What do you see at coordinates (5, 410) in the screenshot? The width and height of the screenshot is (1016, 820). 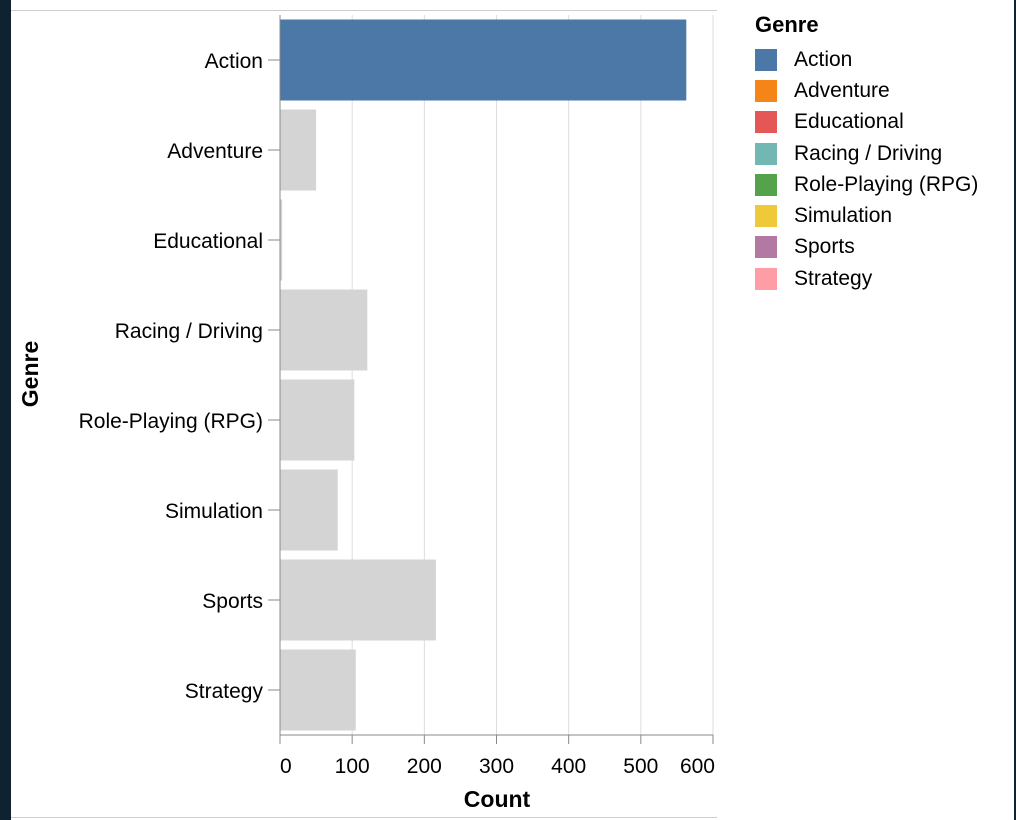 I see `window-edge-left` at bounding box center [5, 410].